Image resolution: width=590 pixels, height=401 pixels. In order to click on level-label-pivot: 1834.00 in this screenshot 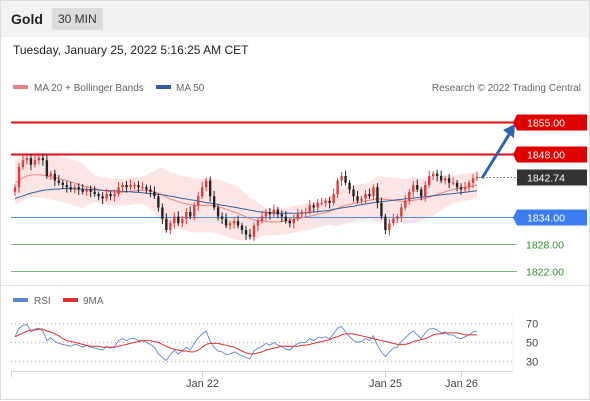, I will do `click(546, 219)`.